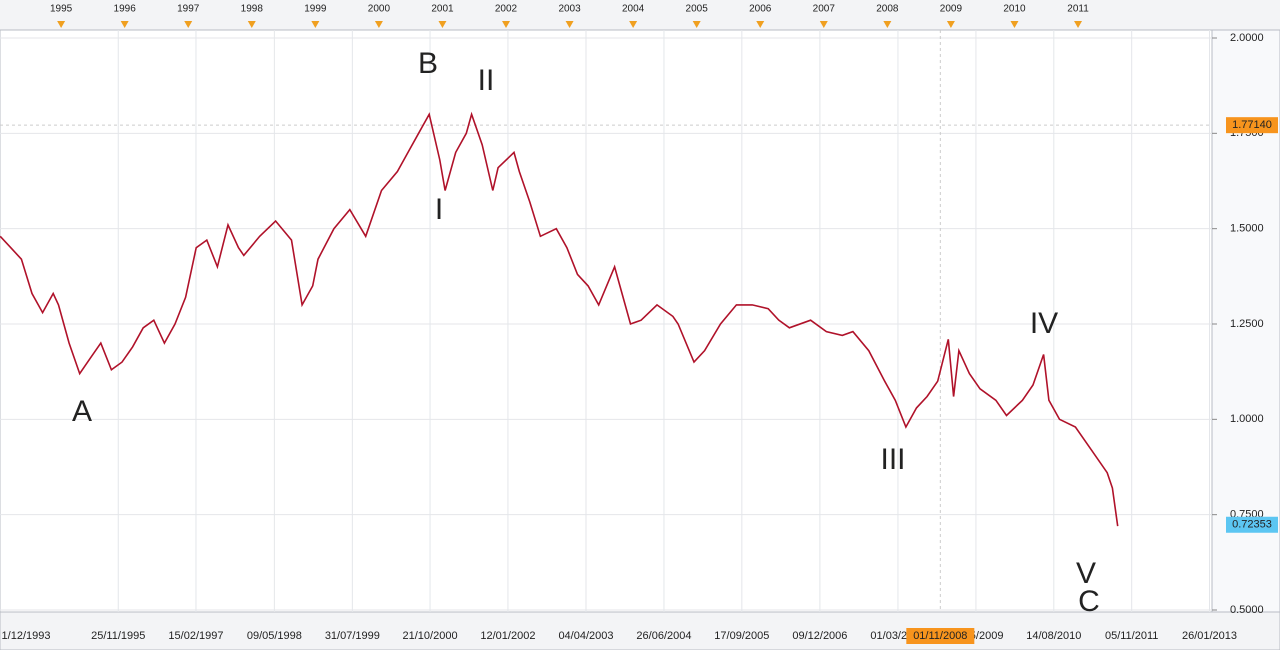  I want to click on top-tick-label: 2008, so click(887, 9).